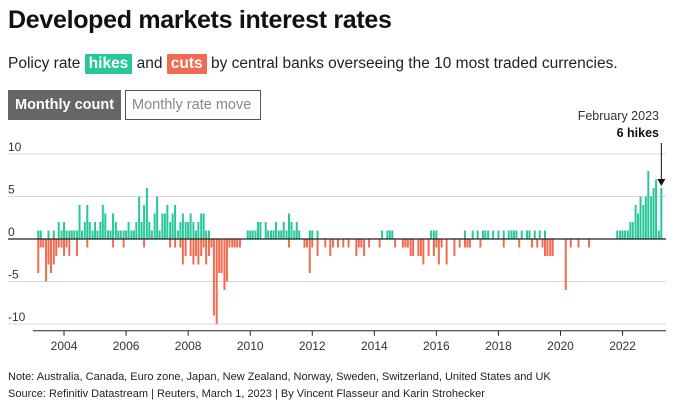 This screenshot has height=411, width=674. I want to click on subtitle-pre: Policy rate, so click(46, 63).